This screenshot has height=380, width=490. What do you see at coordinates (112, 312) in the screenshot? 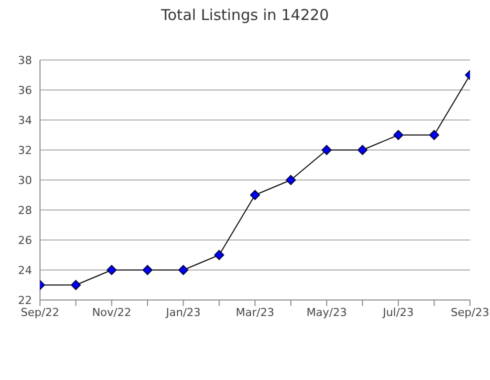
I see `x-tick-label: Nov/22` at bounding box center [112, 312].